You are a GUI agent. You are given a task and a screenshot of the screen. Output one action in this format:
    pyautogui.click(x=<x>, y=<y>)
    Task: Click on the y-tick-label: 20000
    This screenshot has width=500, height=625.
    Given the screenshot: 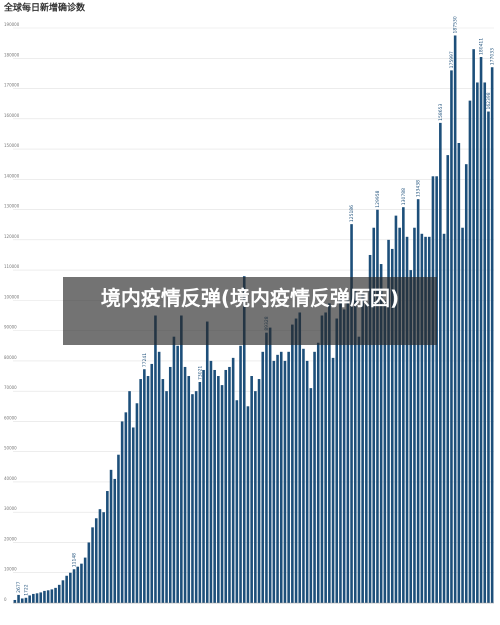 What is the action you would take?
    pyautogui.click(x=10, y=538)
    